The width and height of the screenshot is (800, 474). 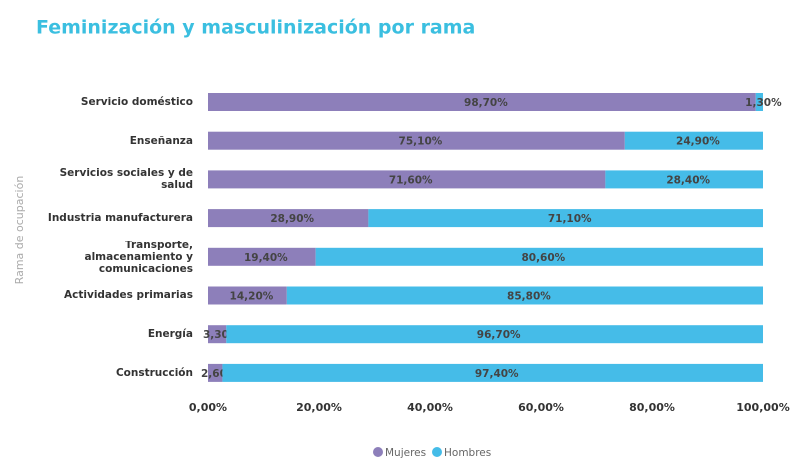 I want to click on y-tick-label: Industria manufacturera, so click(x=120, y=218).